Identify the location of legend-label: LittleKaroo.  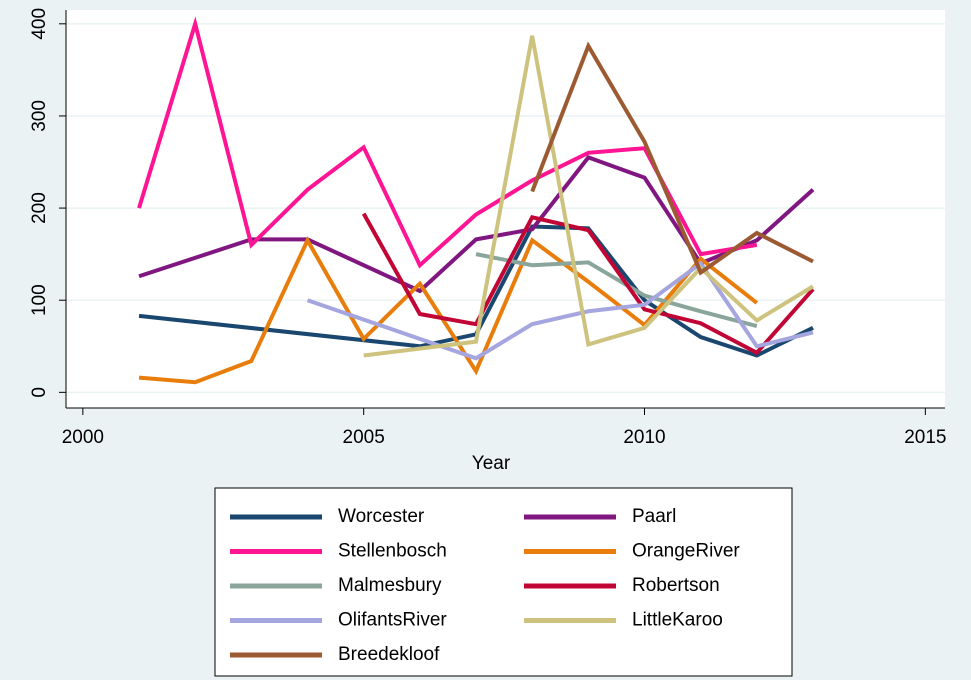
(677, 620).